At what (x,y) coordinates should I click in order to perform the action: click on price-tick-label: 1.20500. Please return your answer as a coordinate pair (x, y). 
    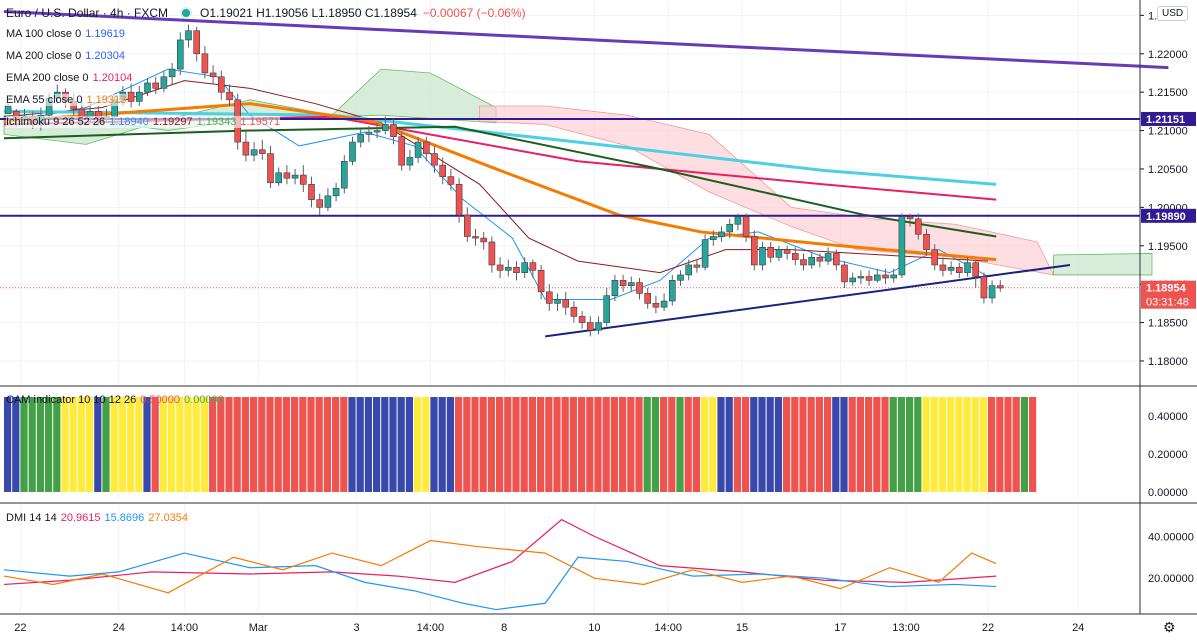
    Looking at the image, I should click on (1168, 170).